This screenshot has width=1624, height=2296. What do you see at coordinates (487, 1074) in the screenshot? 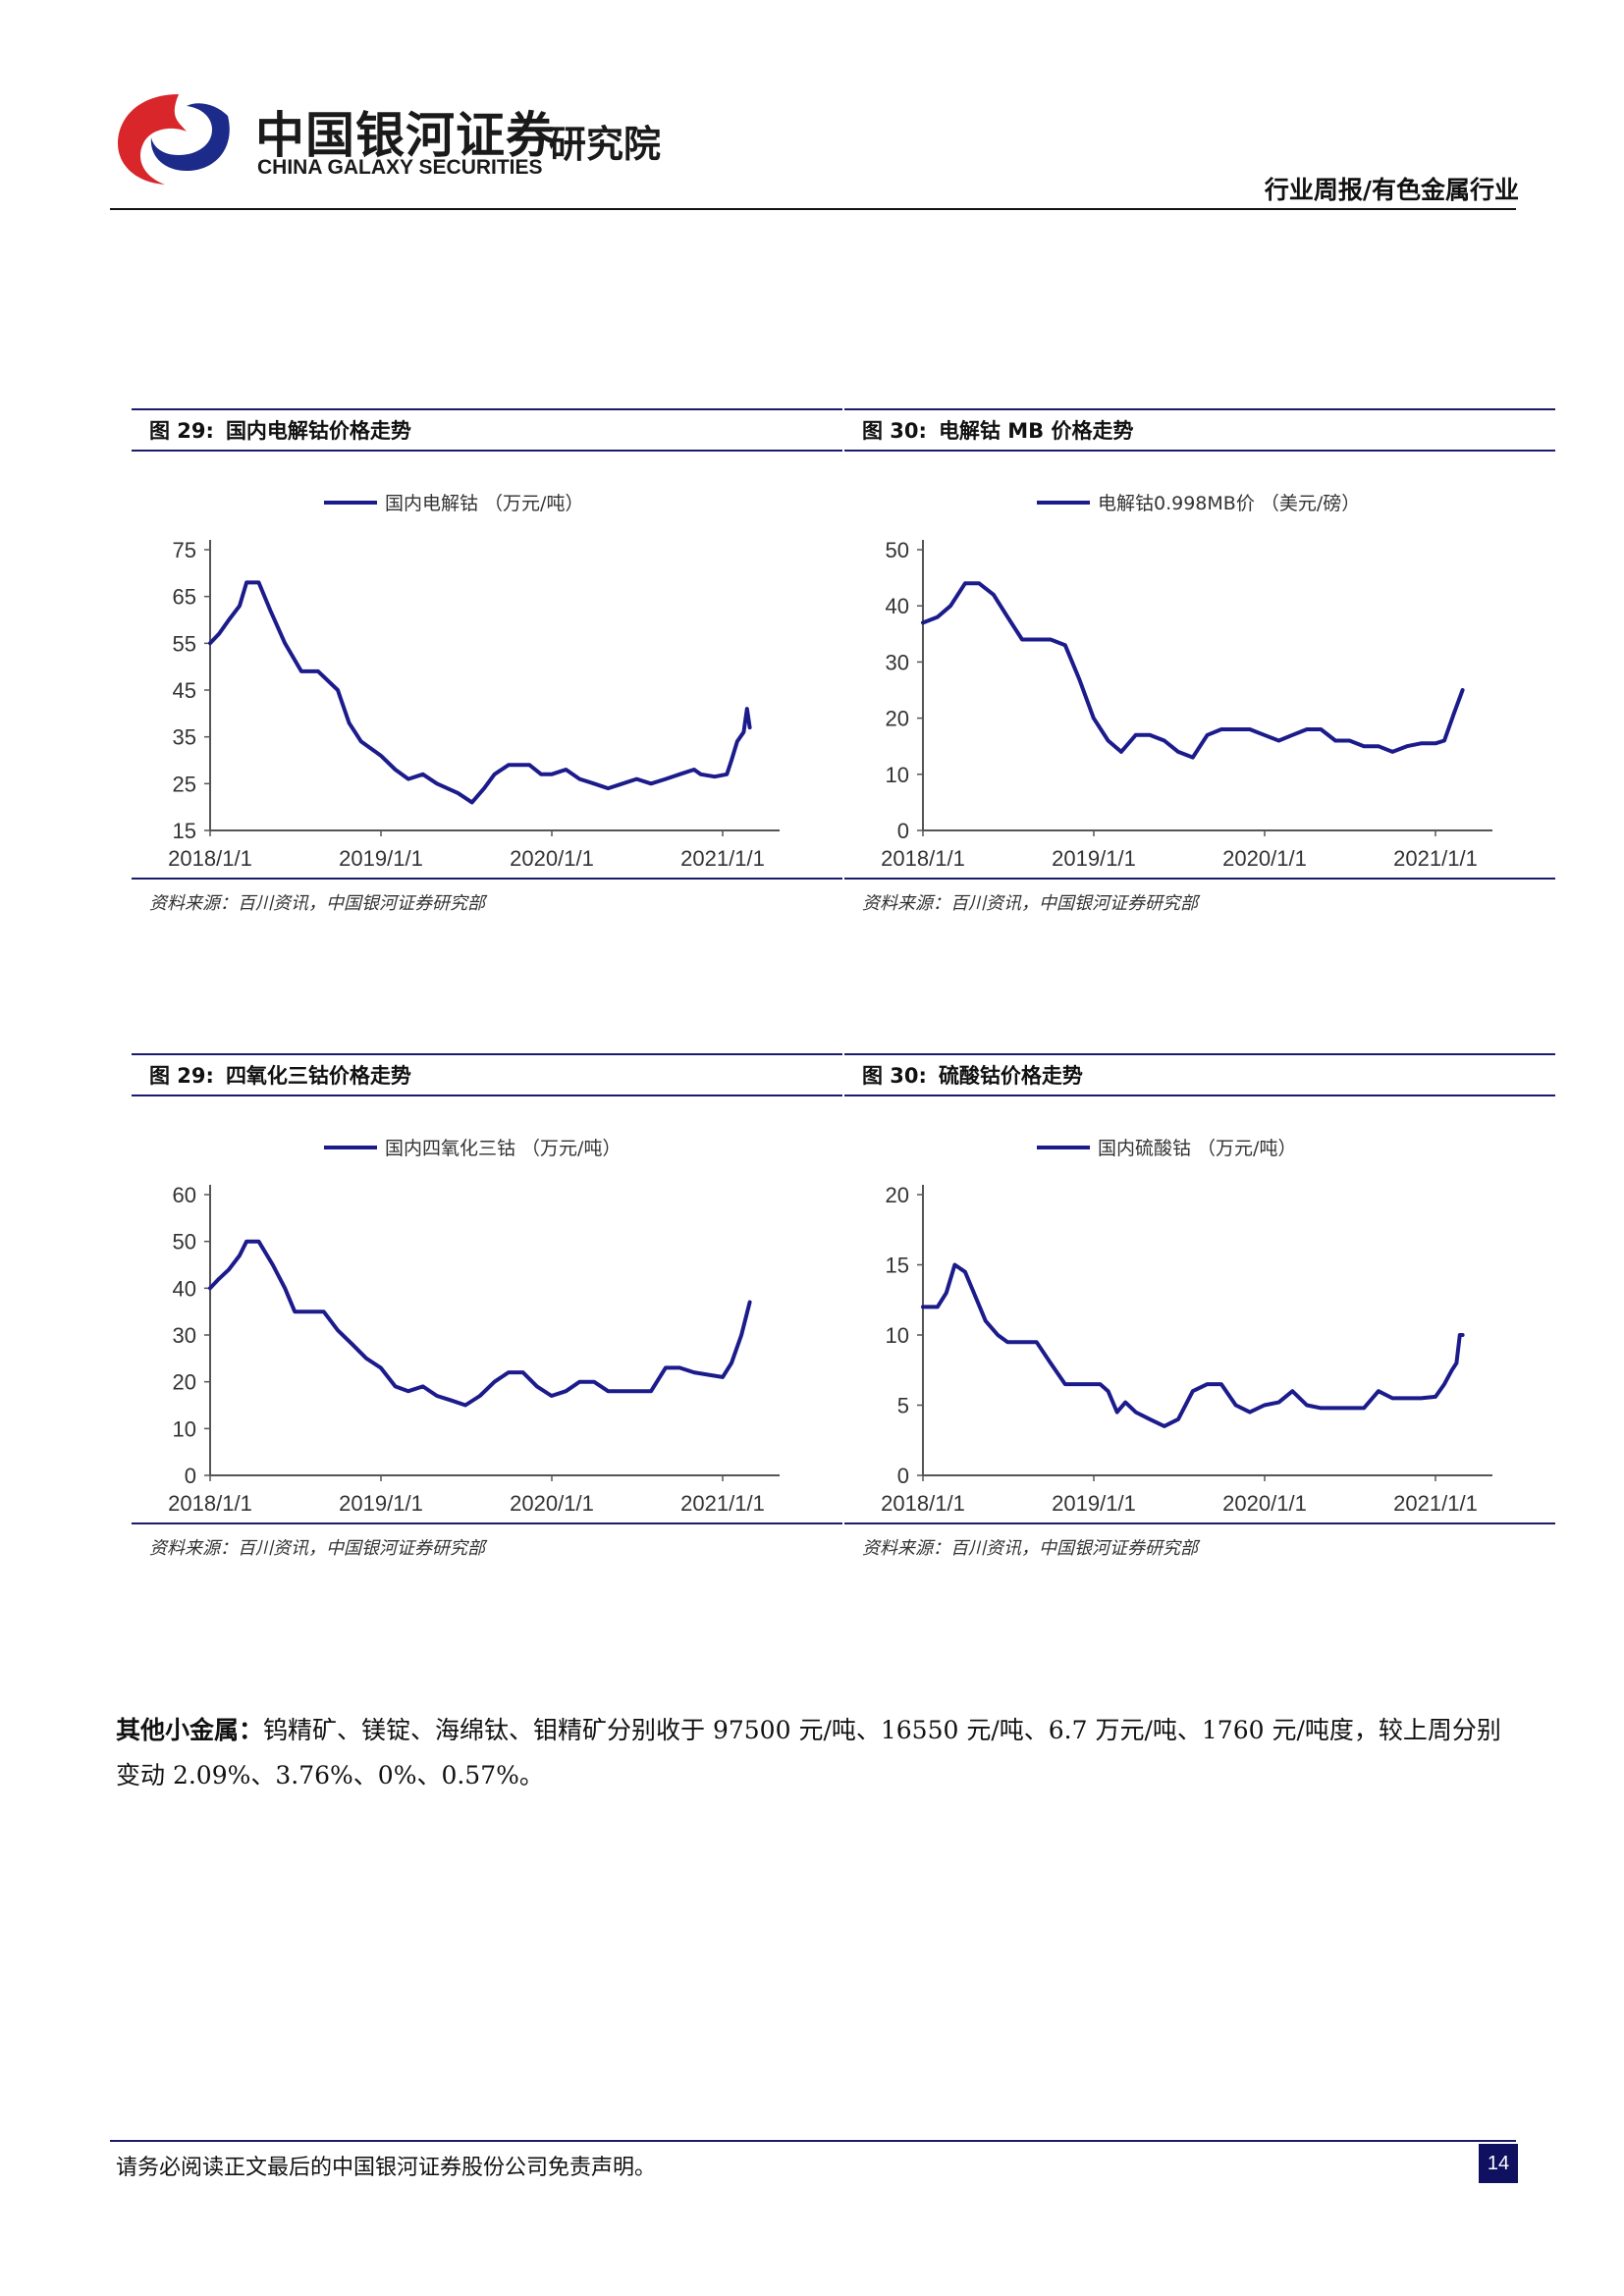
I see `figure-header: 图 29: 四氧化三钴价格走势` at bounding box center [487, 1074].